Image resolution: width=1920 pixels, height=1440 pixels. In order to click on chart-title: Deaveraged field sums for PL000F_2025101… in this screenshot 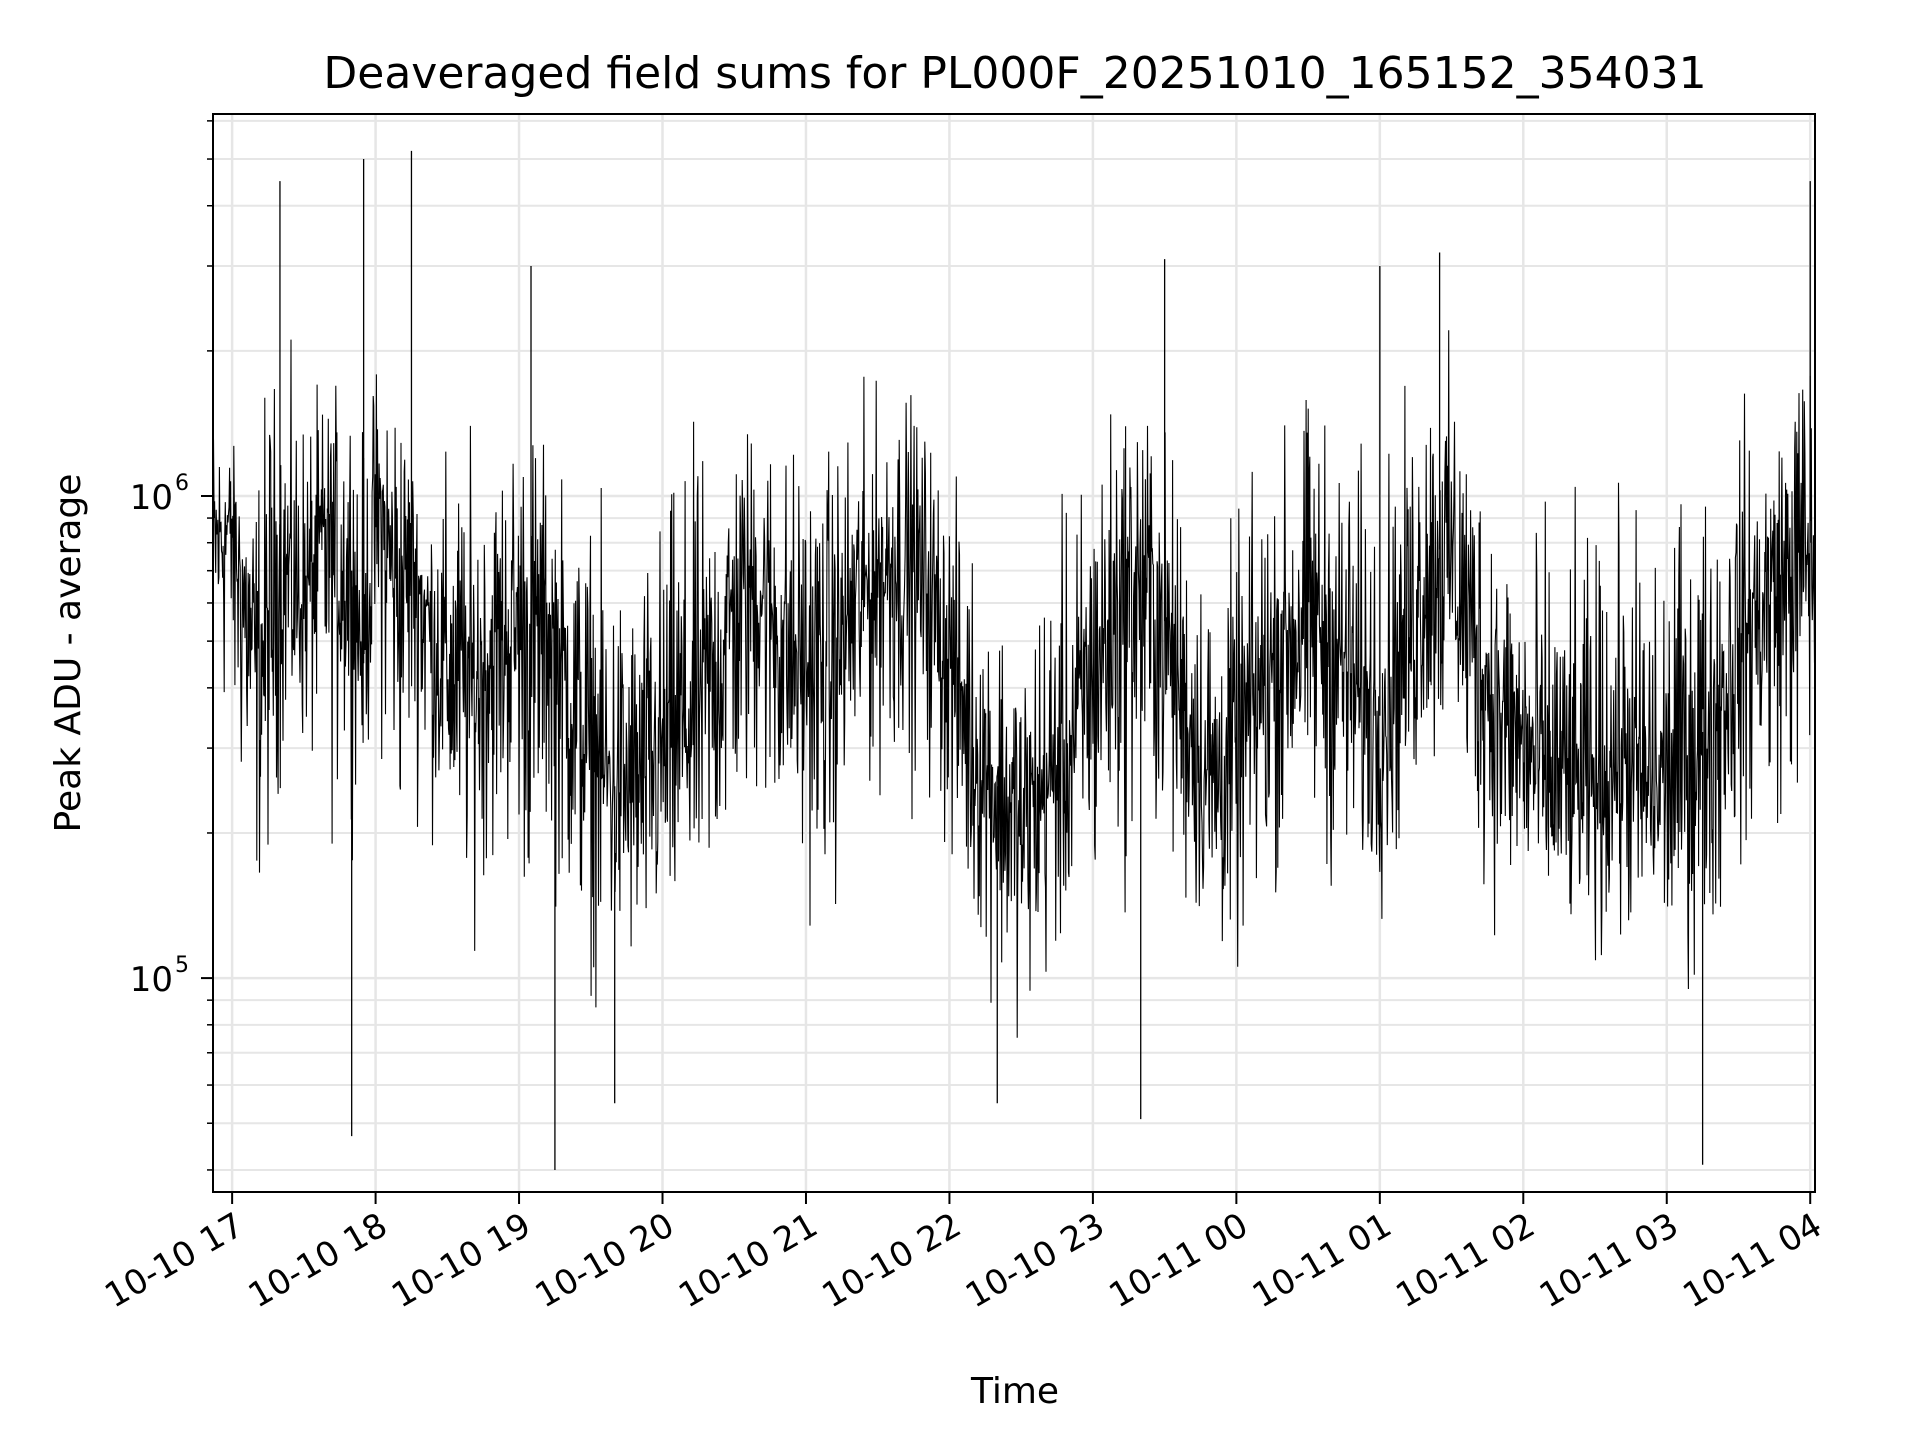, I will do `click(1014, 73)`.